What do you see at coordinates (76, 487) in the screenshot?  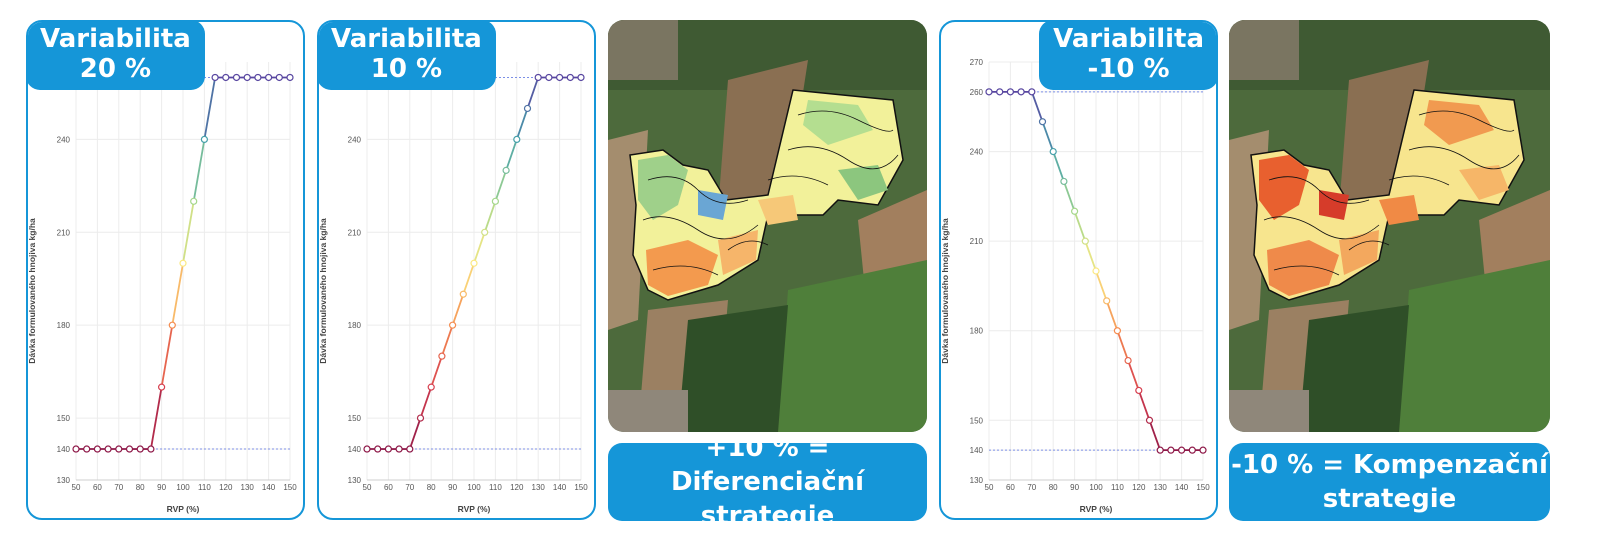 I see `x-tick-label: 50` at bounding box center [76, 487].